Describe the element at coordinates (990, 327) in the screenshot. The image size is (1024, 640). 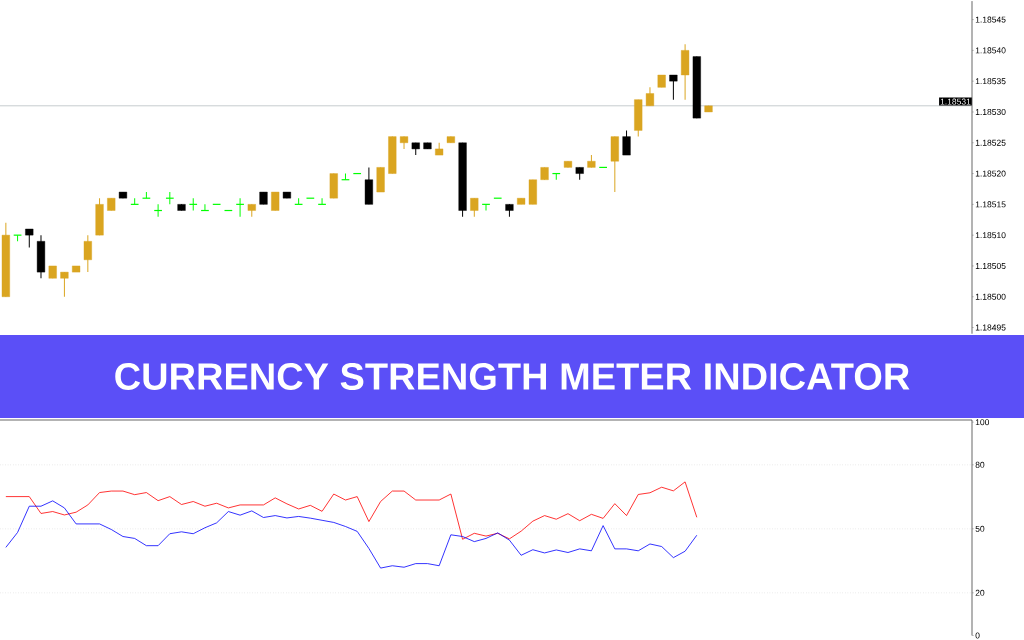
I see `y-tick-label: 1.18495` at that location.